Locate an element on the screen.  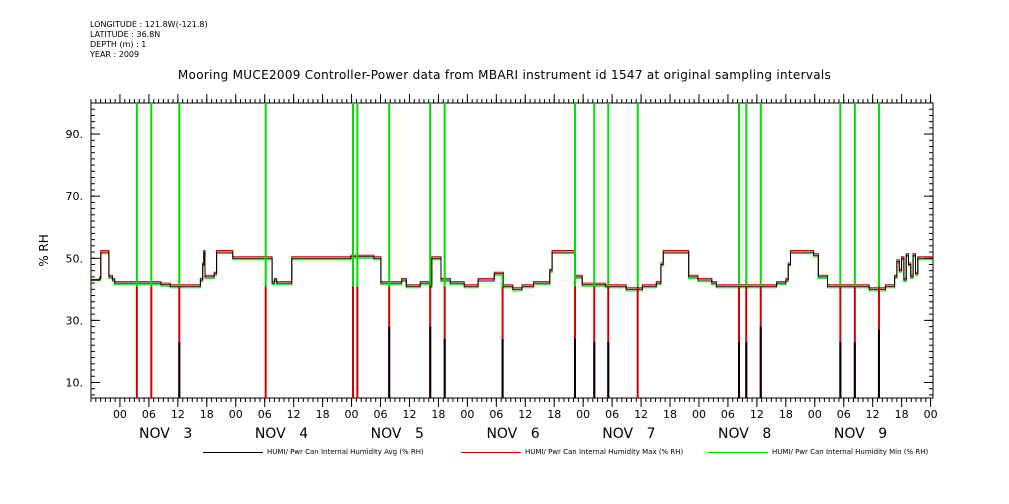
y-tick-label: 30. is located at coordinates (75, 320).